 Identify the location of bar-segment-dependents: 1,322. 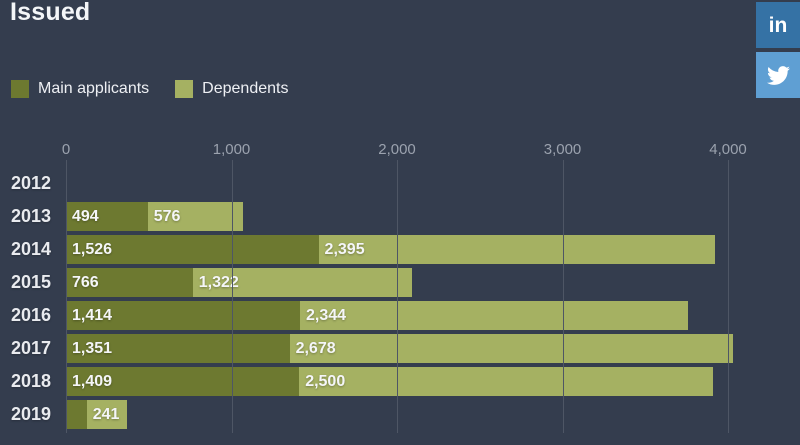
(302, 282).